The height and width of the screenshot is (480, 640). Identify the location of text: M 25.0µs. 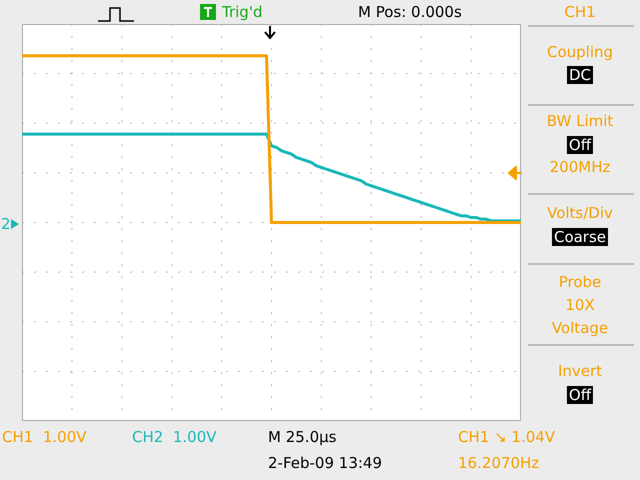
(302, 437).